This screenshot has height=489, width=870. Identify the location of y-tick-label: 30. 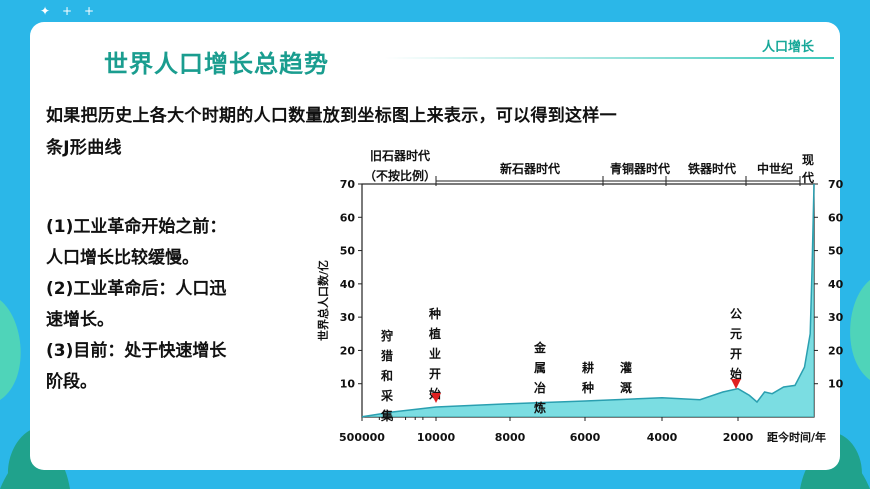
(348, 317).